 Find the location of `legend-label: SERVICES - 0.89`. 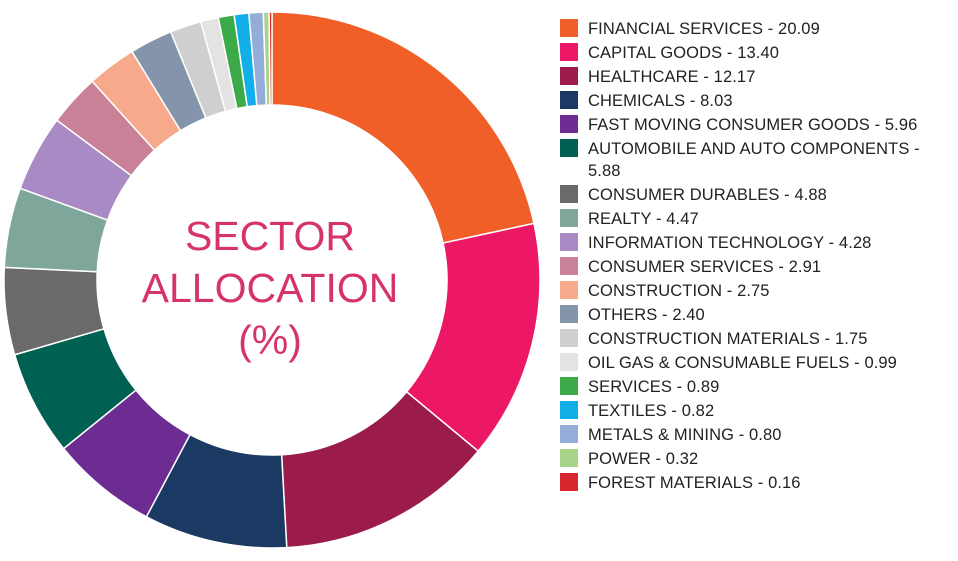

legend-label: SERVICES - 0.89 is located at coordinates (654, 387).